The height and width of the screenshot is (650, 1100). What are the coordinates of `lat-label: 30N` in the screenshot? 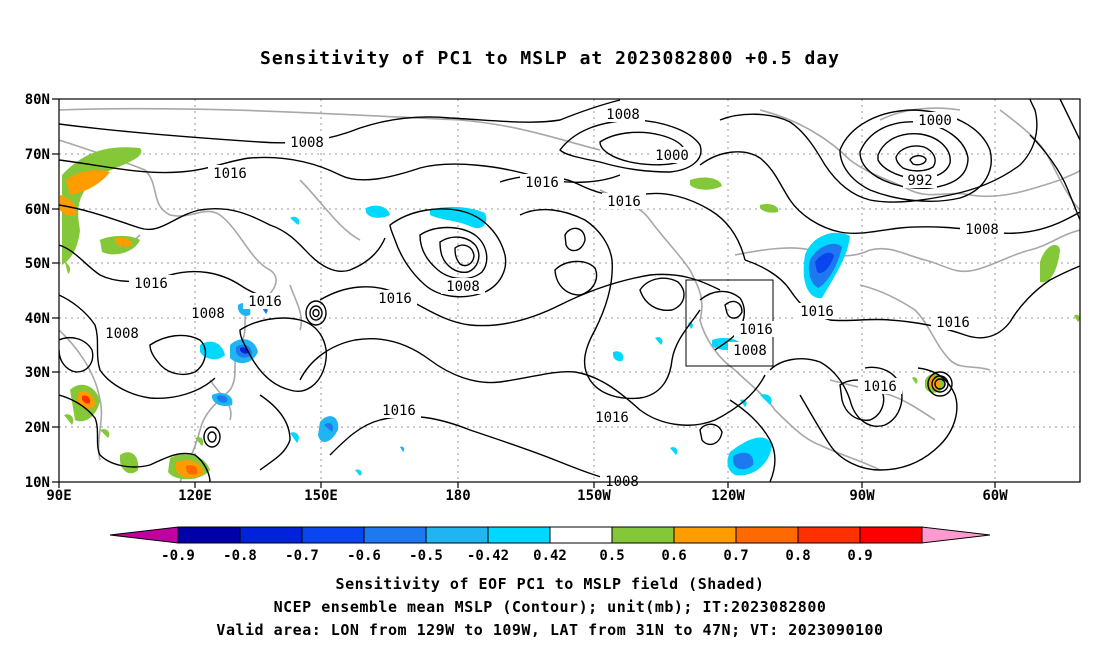 It's located at (37, 373).